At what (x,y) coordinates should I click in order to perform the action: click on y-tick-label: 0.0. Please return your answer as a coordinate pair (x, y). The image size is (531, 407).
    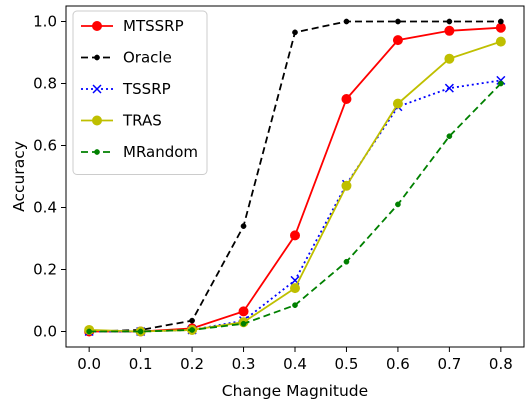
    Looking at the image, I should click on (45, 332).